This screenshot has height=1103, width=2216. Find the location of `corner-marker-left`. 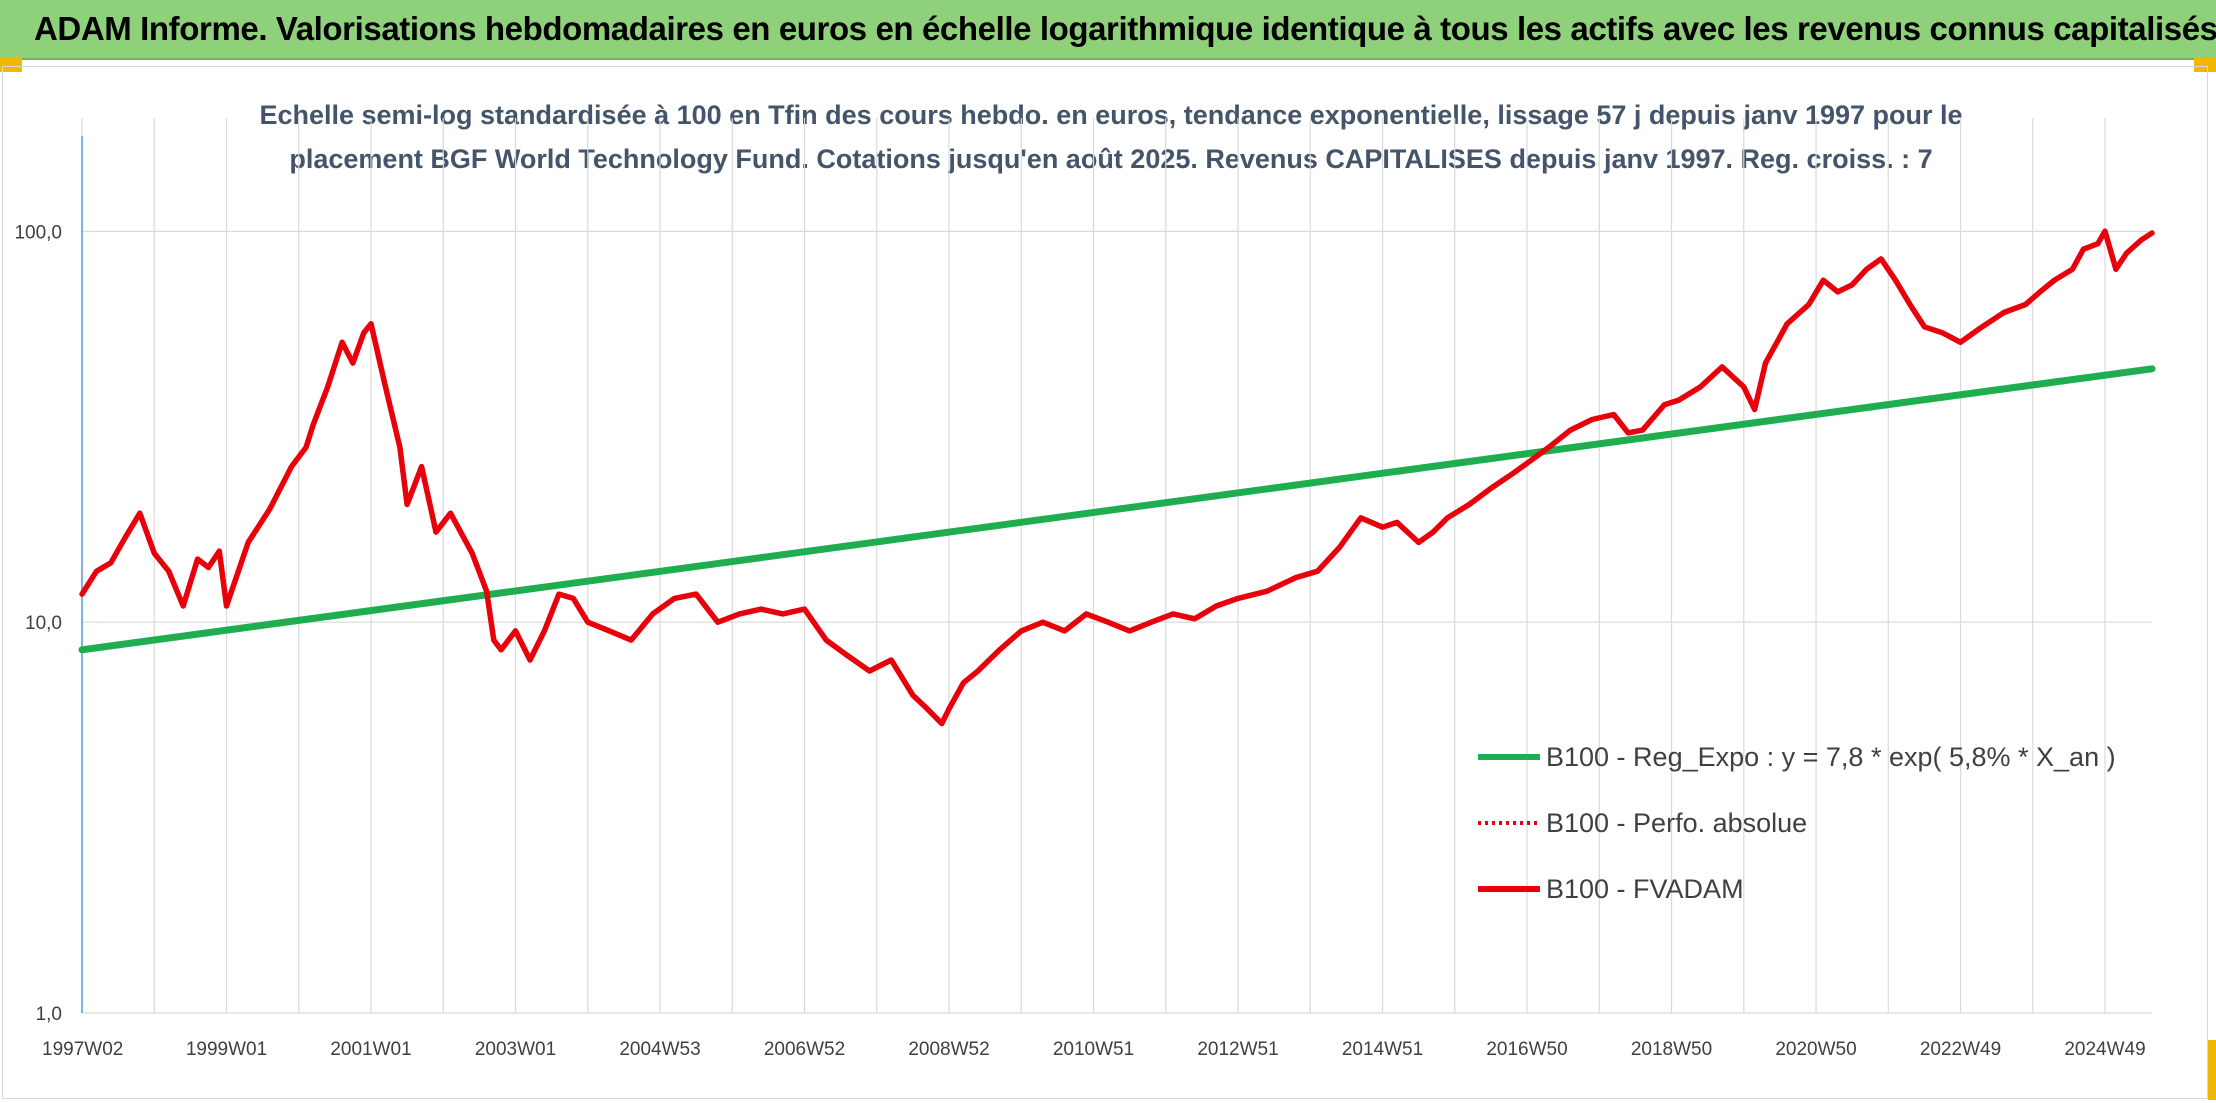

corner-marker-left is located at coordinates (11, 65).